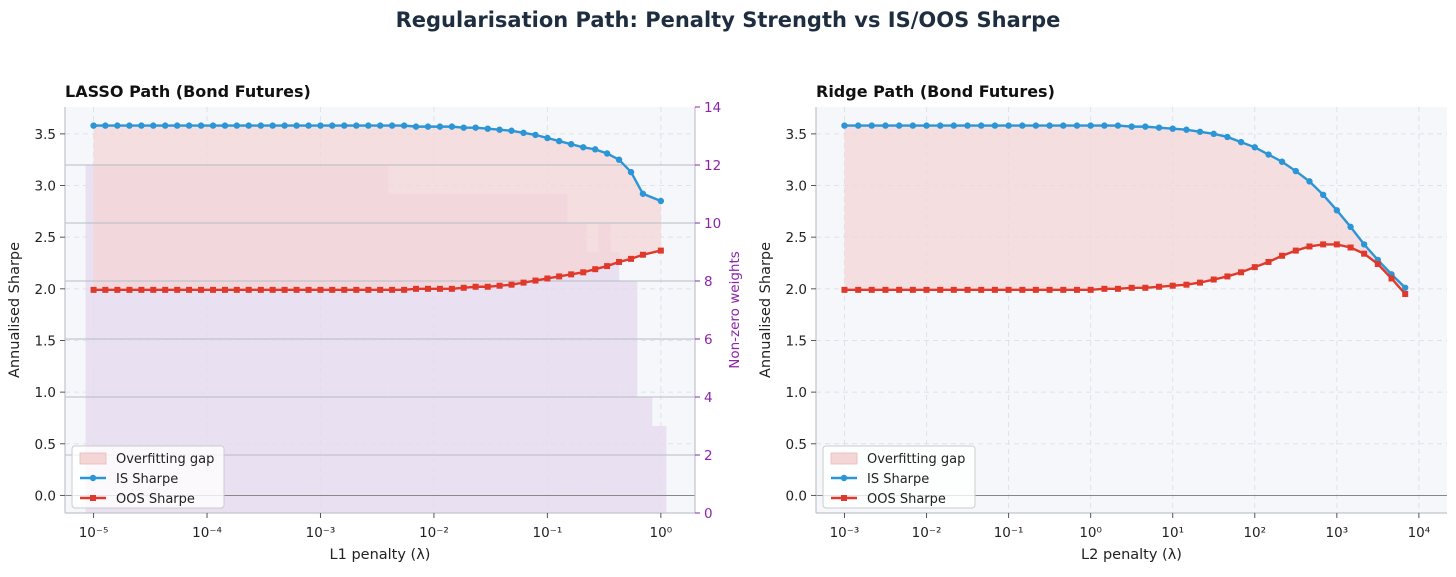  What do you see at coordinates (712, 166) in the screenshot?
I see `y2-tick-label: 12` at bounding box center [712, 166].